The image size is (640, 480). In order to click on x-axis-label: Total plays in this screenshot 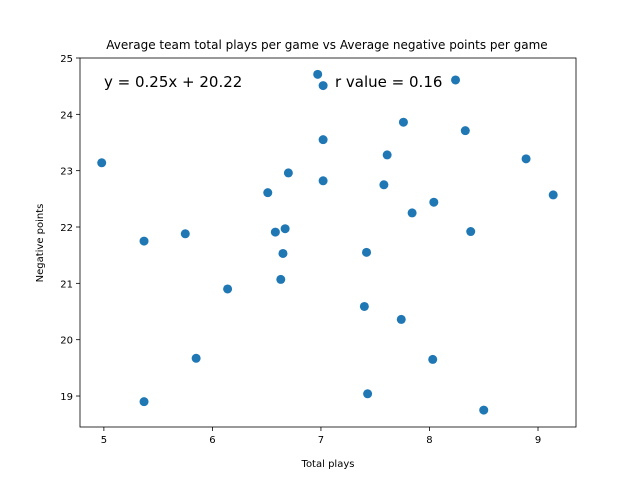, I will do `click(328, 464)`.